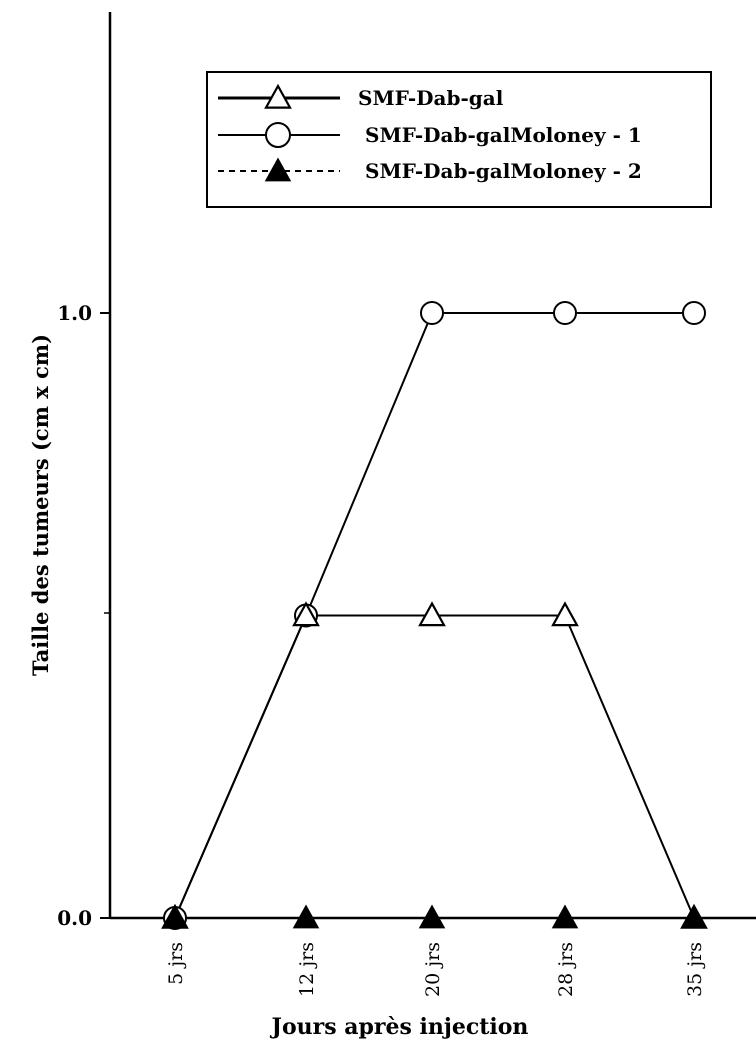 The height and width of the screenshot is (1063, 756). What do you see at coordinates (695, 969) in the screenshot?
I see `x-tick-label: 35 jrs` at bounding box center [695, 969].